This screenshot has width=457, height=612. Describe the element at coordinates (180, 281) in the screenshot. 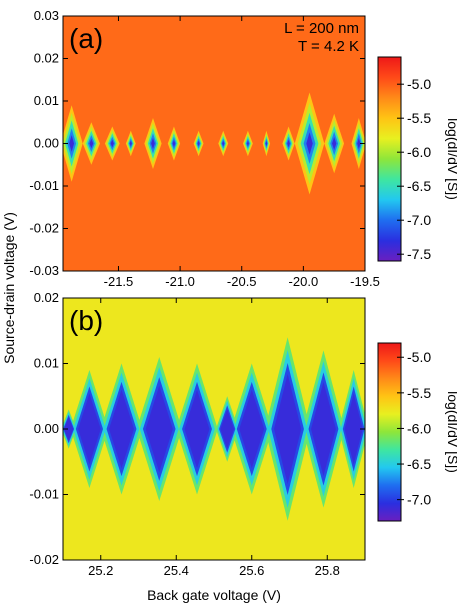

I see `x-tick-label: -21.0` at that location.